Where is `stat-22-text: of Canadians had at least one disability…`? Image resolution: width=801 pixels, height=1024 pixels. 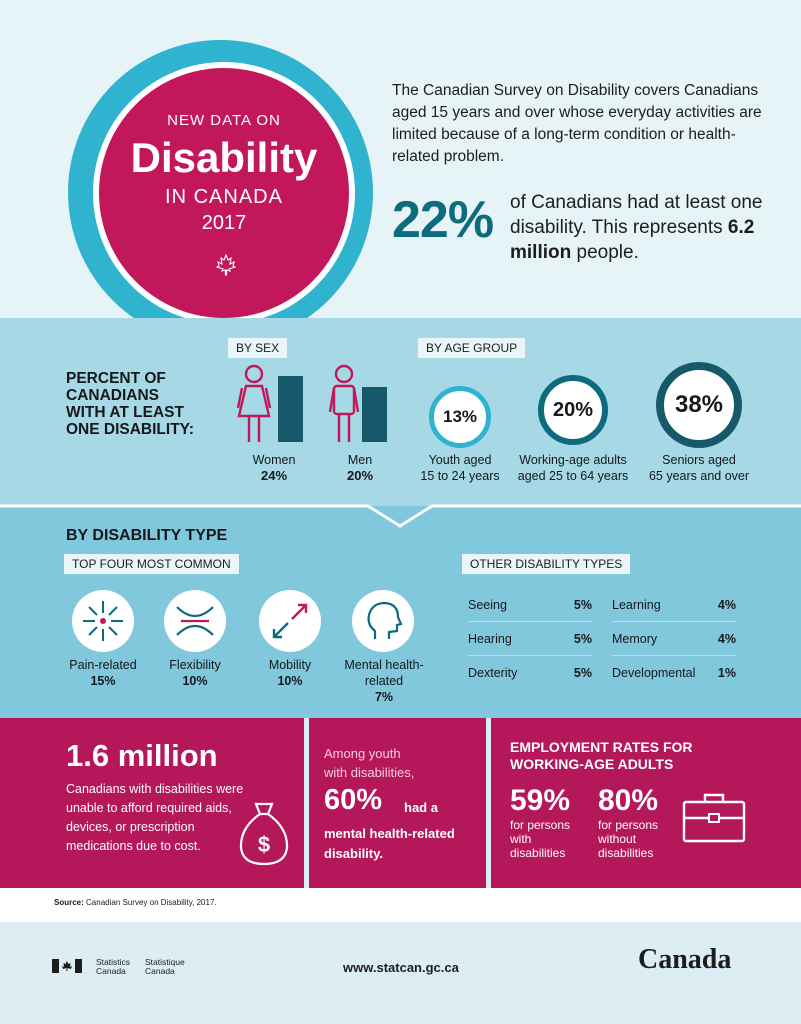 stat-22-text: of Canadians had at least one disability… is located at coordinates (645, 227).